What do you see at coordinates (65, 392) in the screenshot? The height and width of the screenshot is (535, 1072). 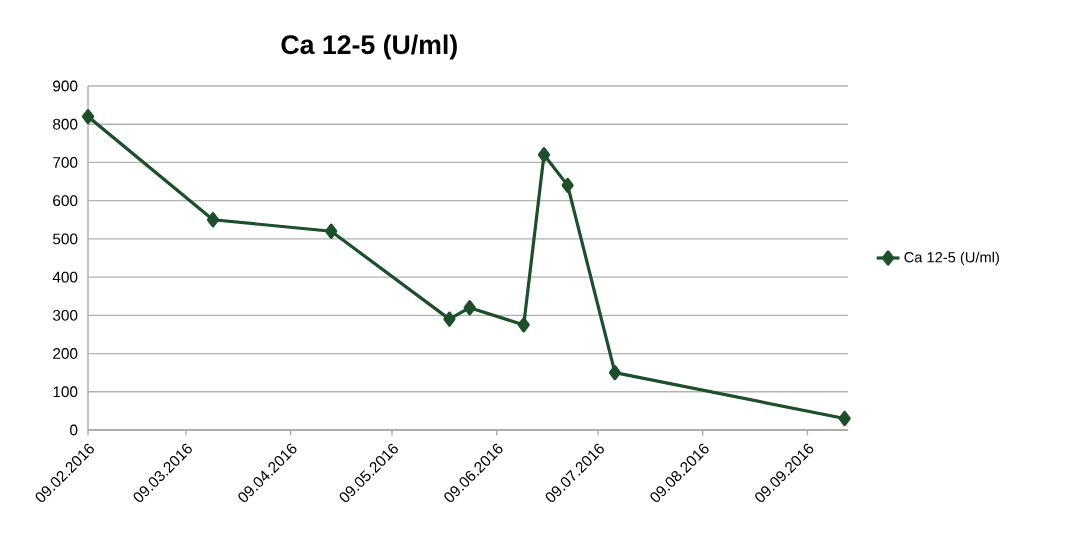 I see `y-tick-label: 100` at bounding box center [65, 392].